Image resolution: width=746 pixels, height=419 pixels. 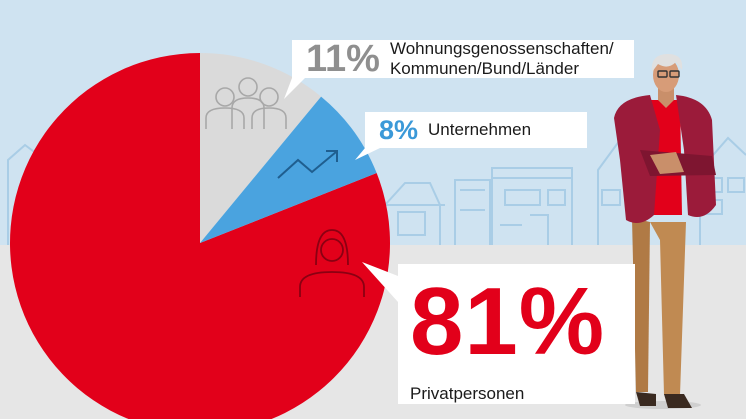 What do you see at coordinates (343, 59) in the screenshot?
I see `percent-label: 11%` at bounding box center [343, 59].